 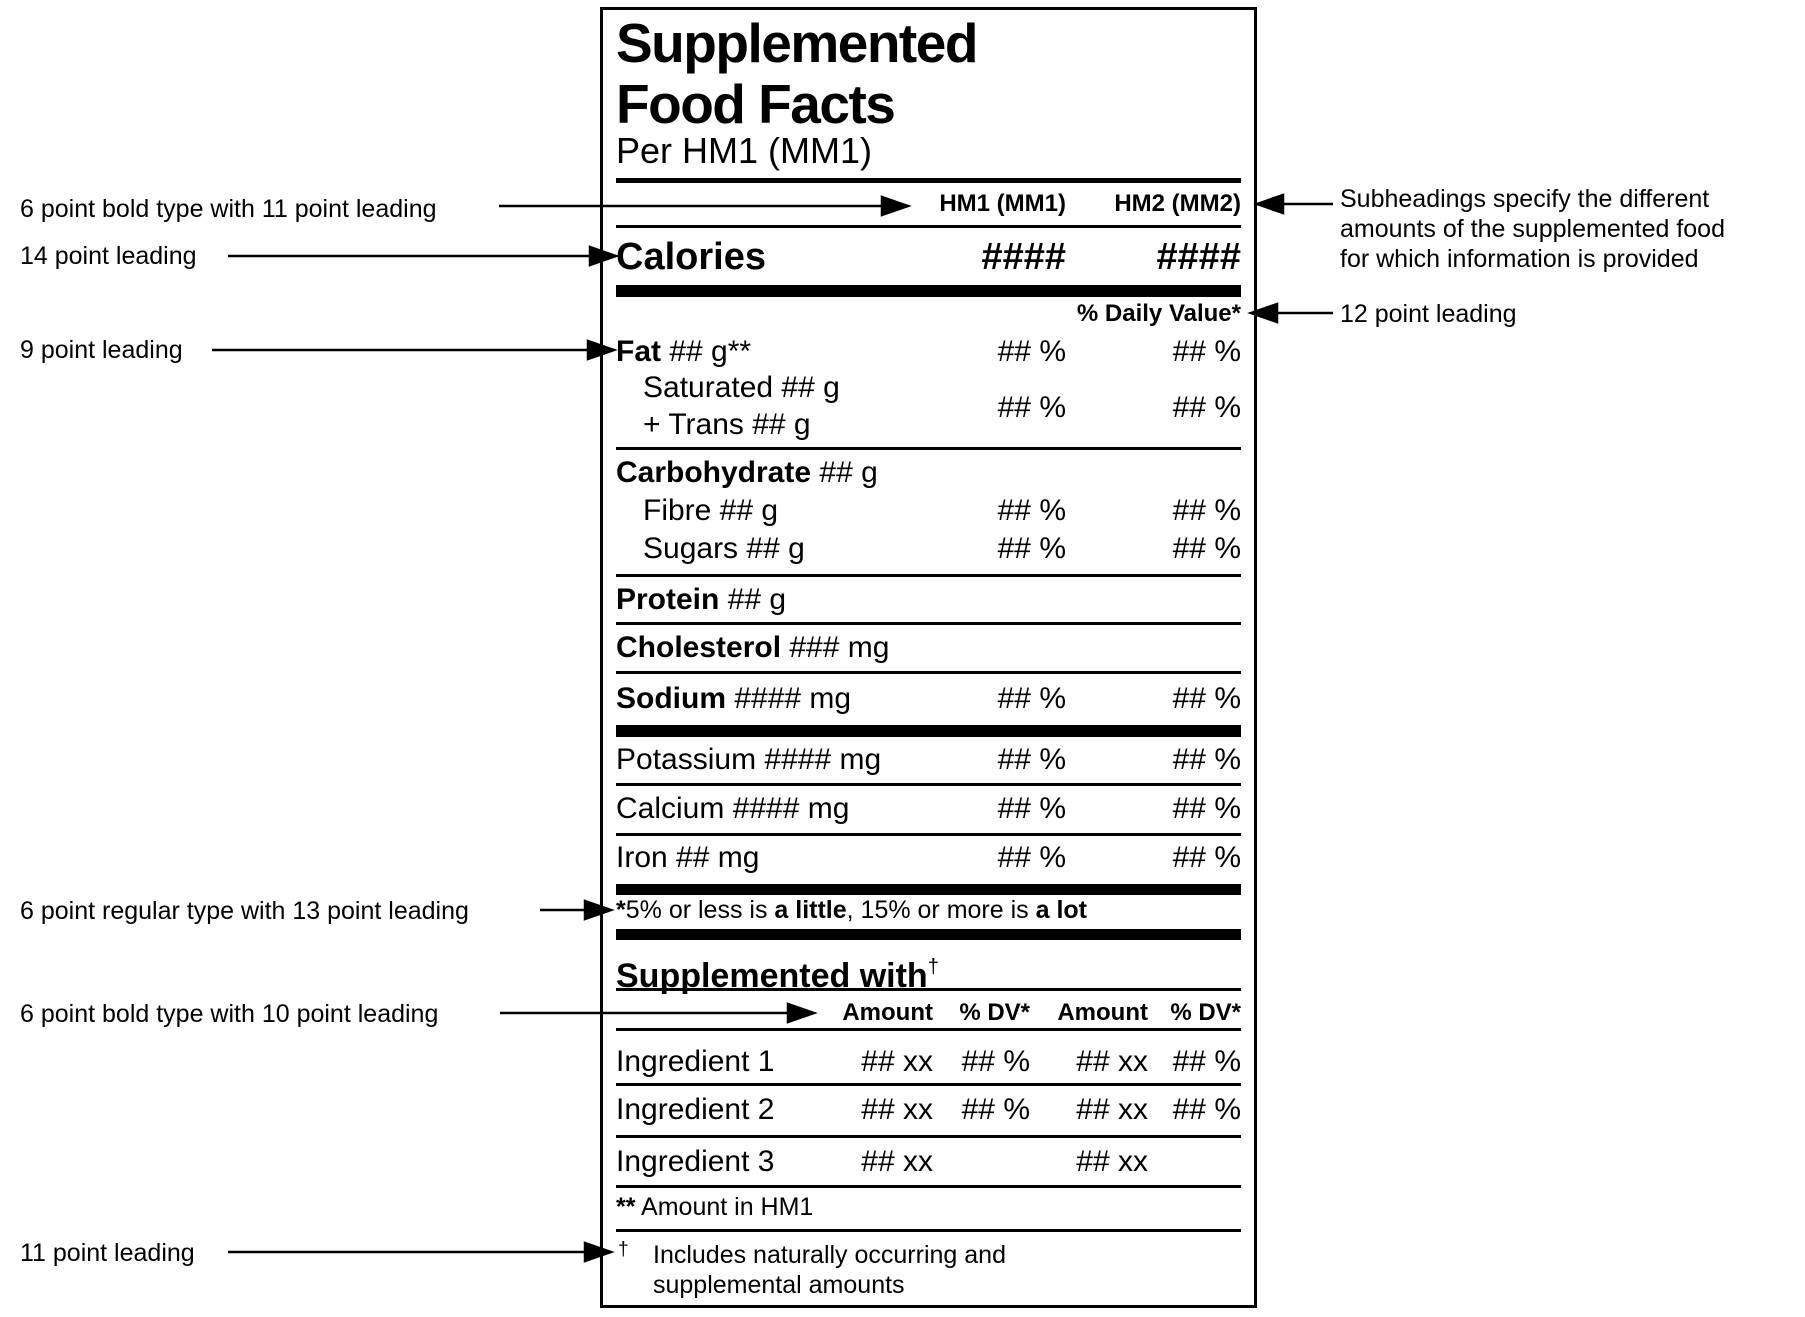 I want to click on rule-under-calcium, so click(x=928, y=834).